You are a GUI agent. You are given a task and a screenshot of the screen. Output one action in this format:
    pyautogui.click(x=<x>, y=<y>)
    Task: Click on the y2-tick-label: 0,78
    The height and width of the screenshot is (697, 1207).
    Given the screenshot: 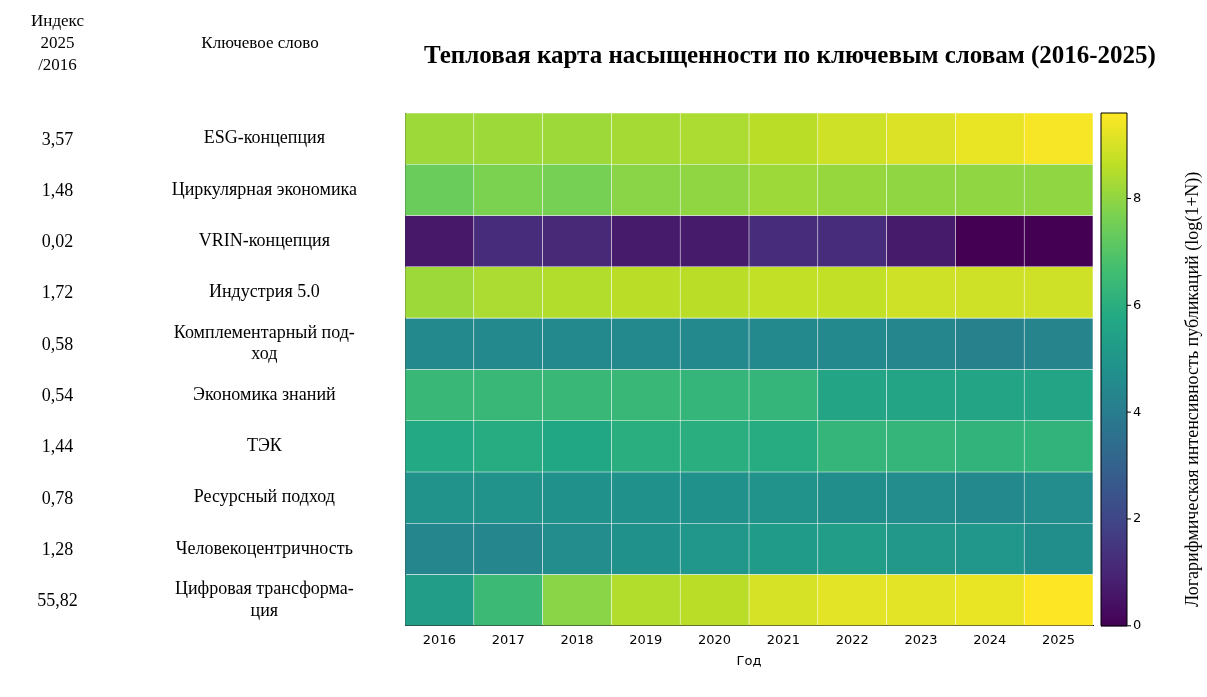 What is the action you would take?
    pyautogui.click(x=57, y=497)
    